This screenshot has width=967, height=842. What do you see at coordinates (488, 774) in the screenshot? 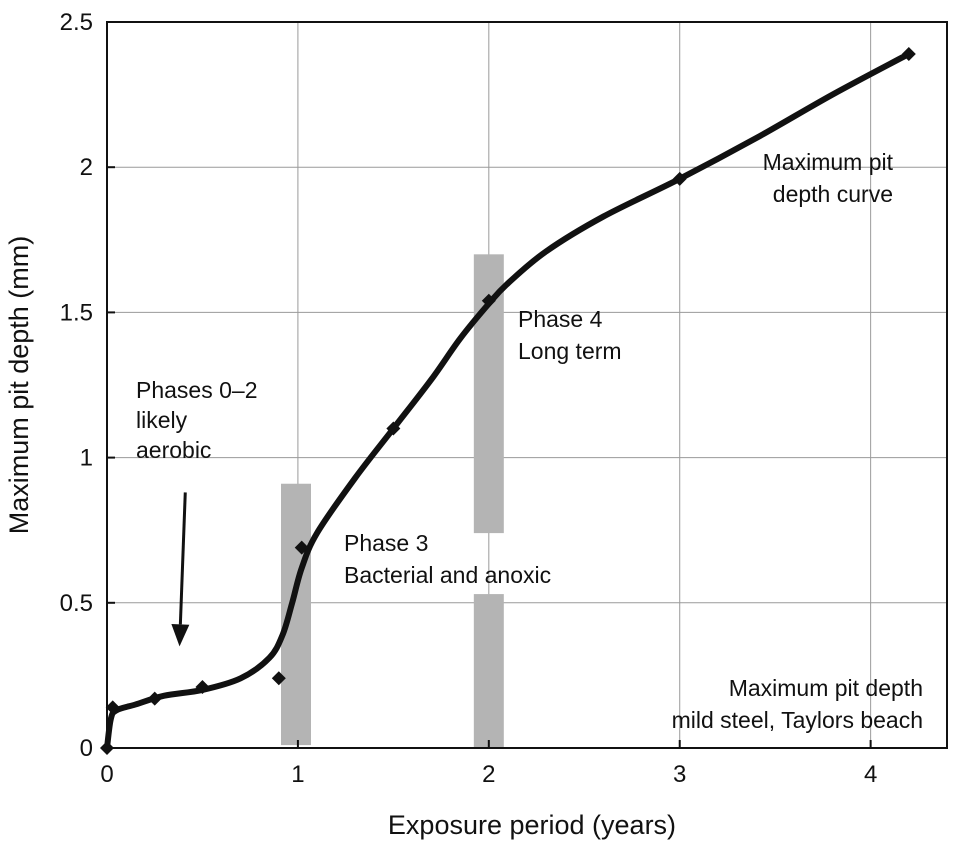
I see `x-tick-label: 2` at bounding box center [488, 774].